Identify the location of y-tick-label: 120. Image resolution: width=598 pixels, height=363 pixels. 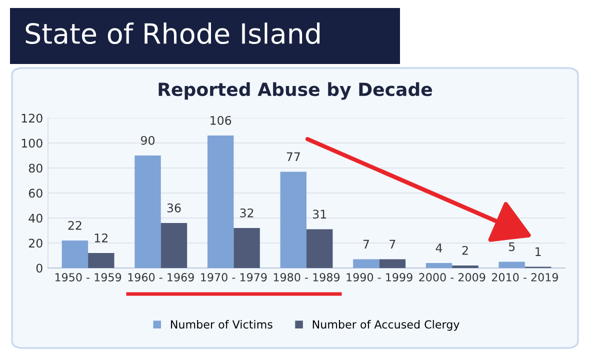
(32, 118).